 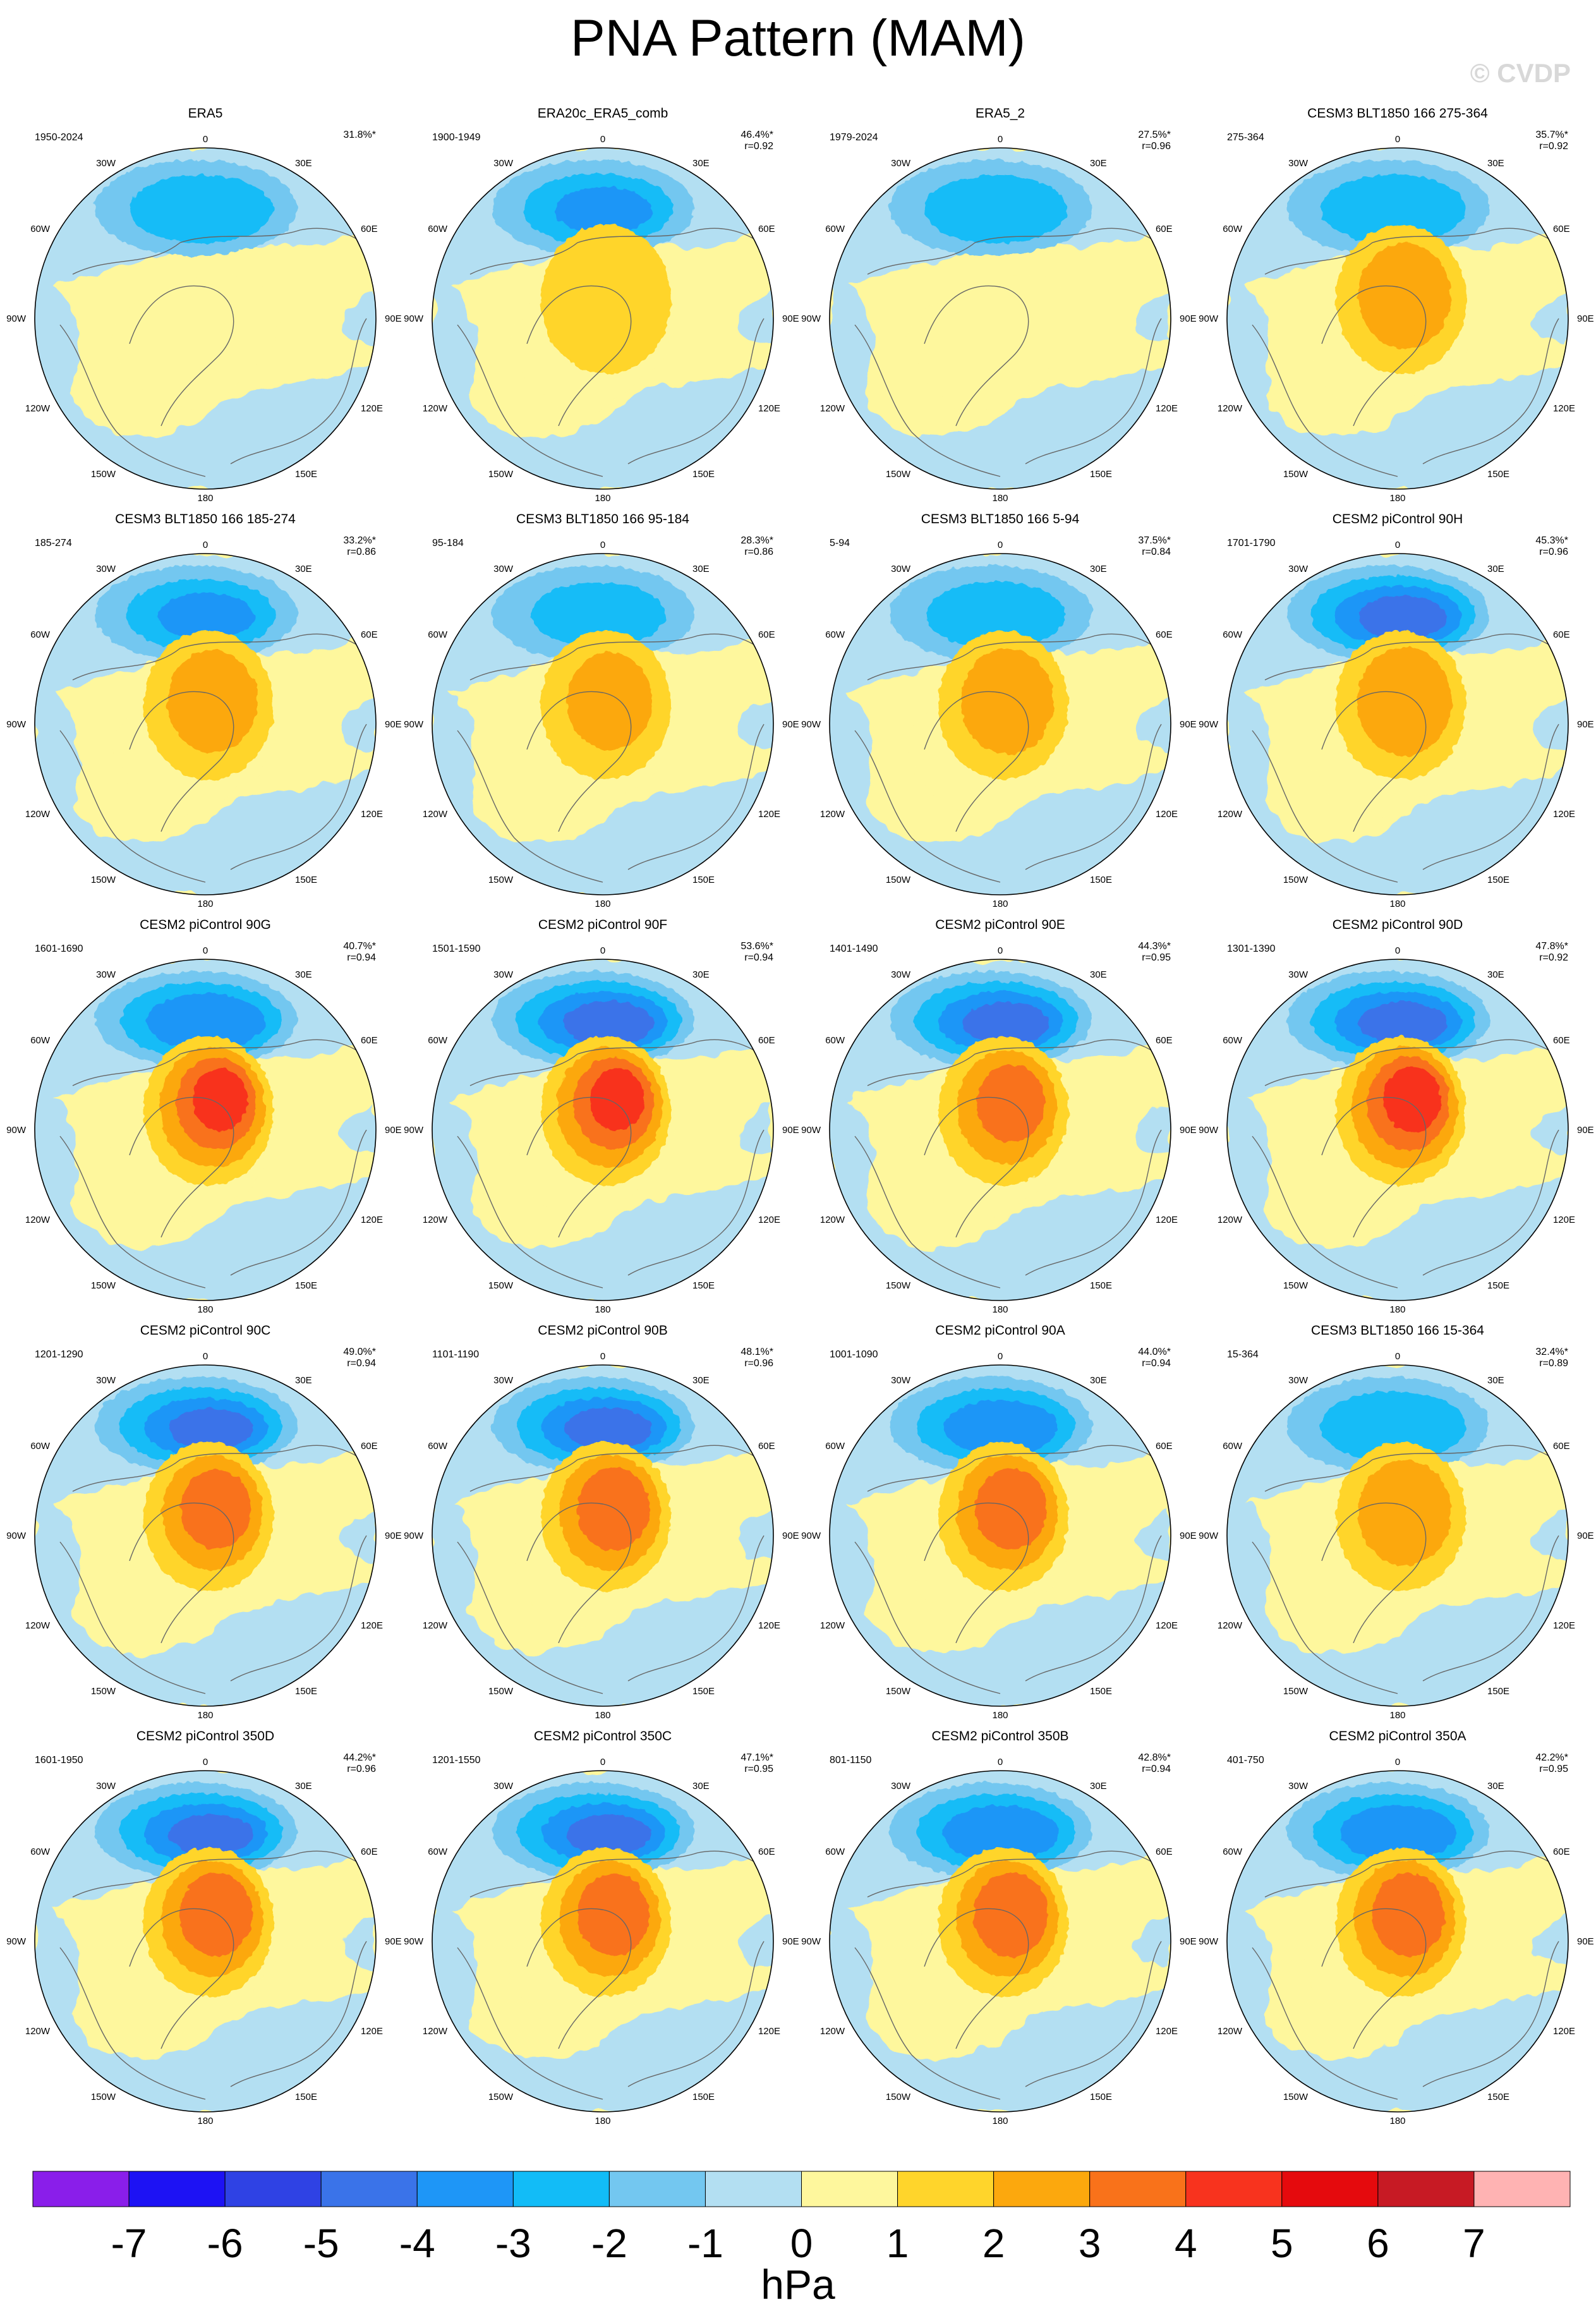 What do you see at coordinates (129, 2243) in the screenshot?
I see `colorbar-tick-label: -7` at bounding box center [129, 2243].